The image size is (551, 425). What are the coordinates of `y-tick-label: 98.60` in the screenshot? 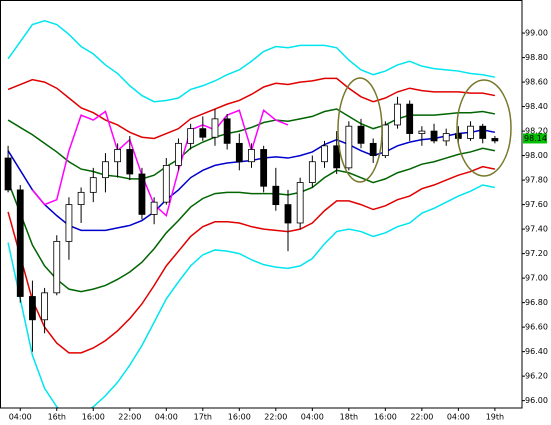 It's located at (536, 82).